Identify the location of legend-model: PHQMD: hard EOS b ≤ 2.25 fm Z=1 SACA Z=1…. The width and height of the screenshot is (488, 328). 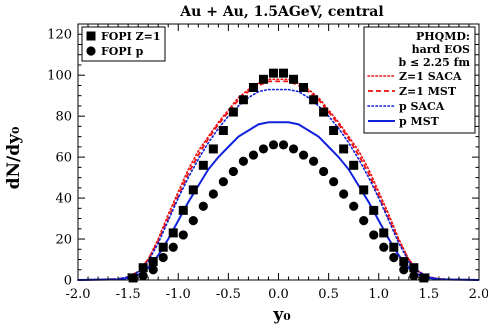
(419, 80).